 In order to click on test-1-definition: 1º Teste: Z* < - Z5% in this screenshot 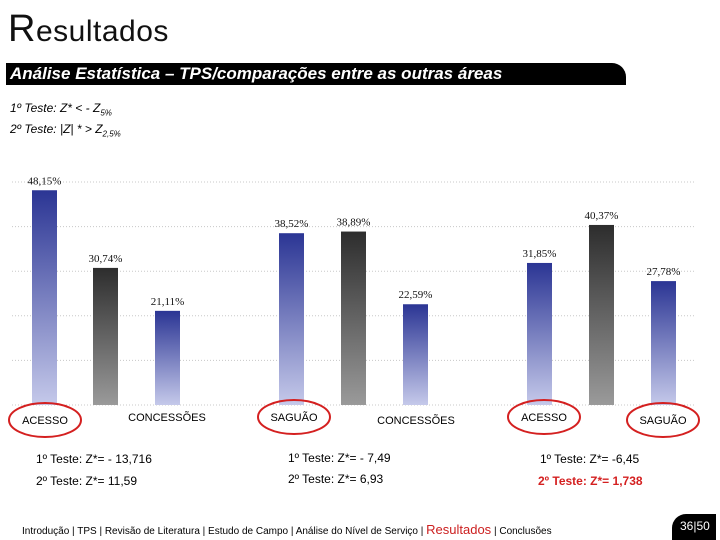, I will do `click(61, 109)`.